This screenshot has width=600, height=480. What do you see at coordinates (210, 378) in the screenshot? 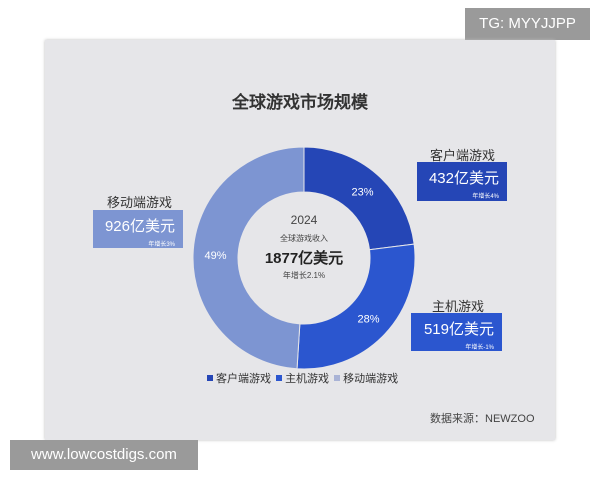
I see `legend-swatch-client` at bounding box center [210, 378].